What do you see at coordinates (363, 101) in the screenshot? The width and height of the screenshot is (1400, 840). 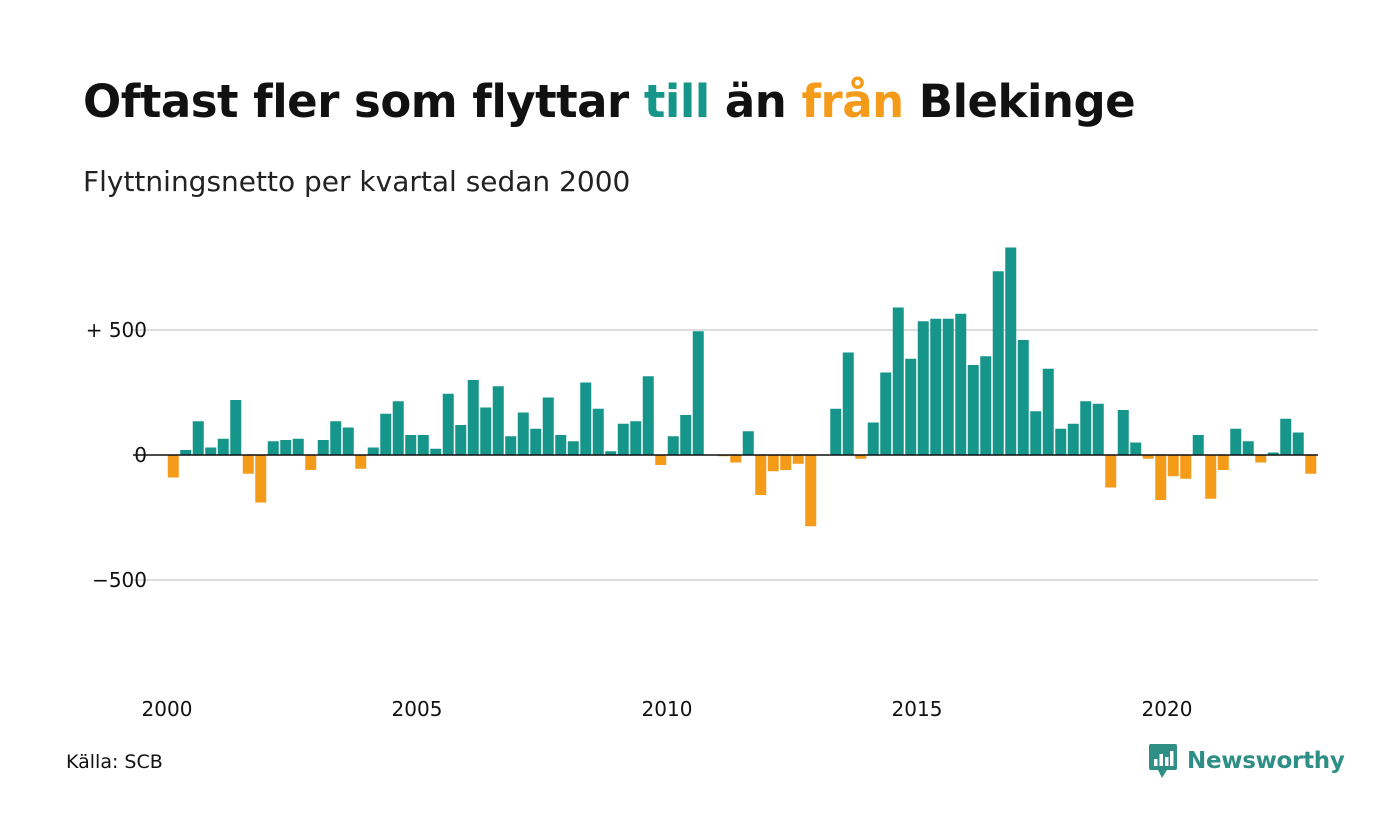 I see `title-part-1: Oftast fler som flyttar` at bounding box center [363, 101].